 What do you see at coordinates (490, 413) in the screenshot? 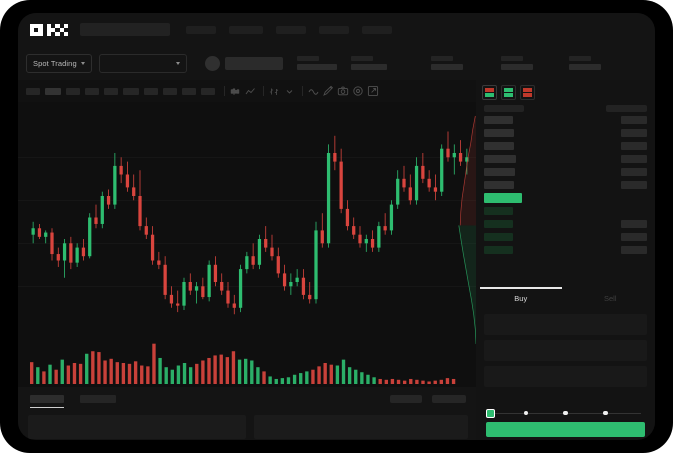
I see `slider-handle` at bounding box center [490, 413].